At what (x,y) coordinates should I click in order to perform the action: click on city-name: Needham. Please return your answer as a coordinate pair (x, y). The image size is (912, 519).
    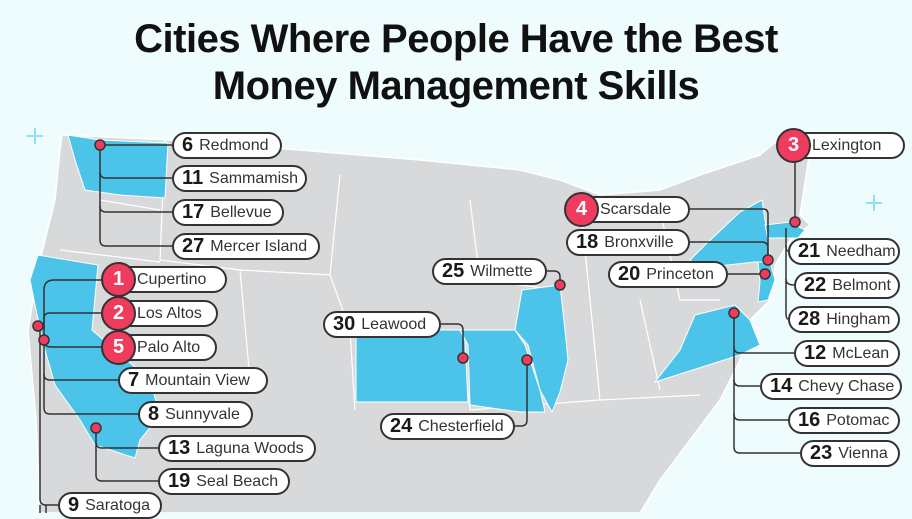
    Looking at the image, I should click on (861, 251).